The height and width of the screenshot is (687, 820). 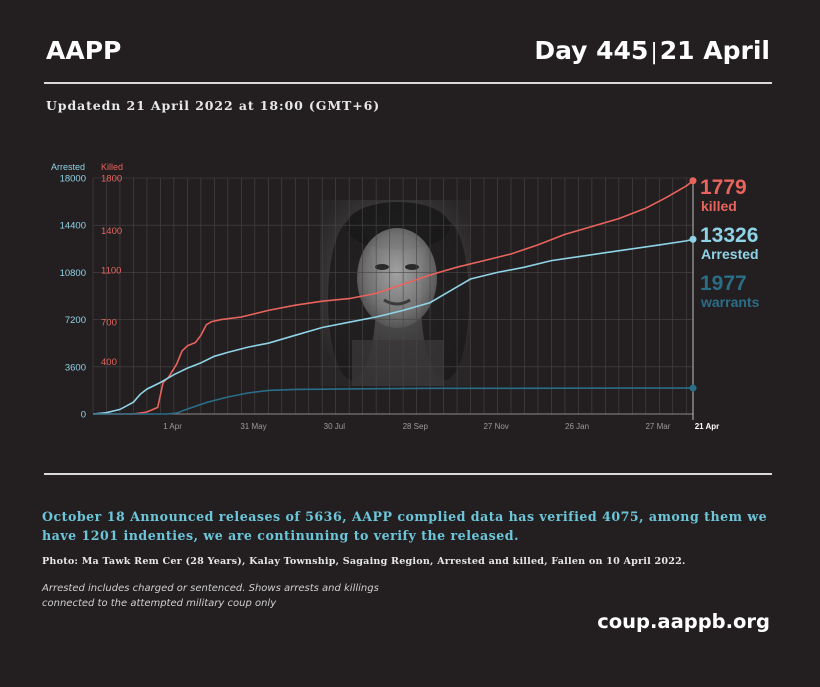 What do you see at coordinates (408, 474) in the screenshot?
I see `bottom-divider` at bounding box center [408, 474].